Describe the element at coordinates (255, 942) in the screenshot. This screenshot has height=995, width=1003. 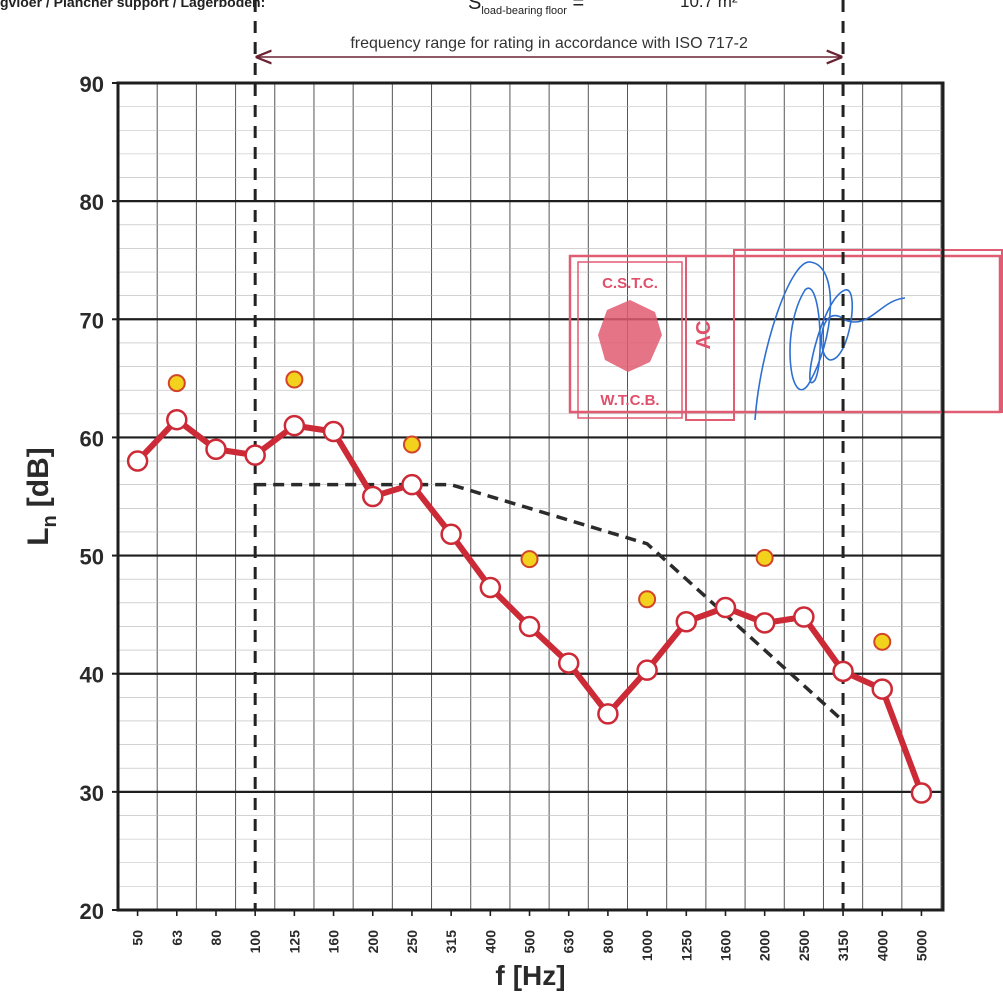
I see `x-tick-label: 100` at that location.